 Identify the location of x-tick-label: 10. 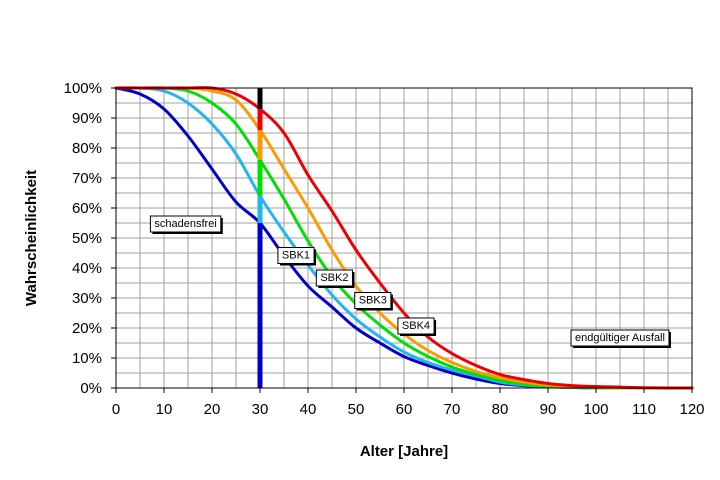
(164, 409).